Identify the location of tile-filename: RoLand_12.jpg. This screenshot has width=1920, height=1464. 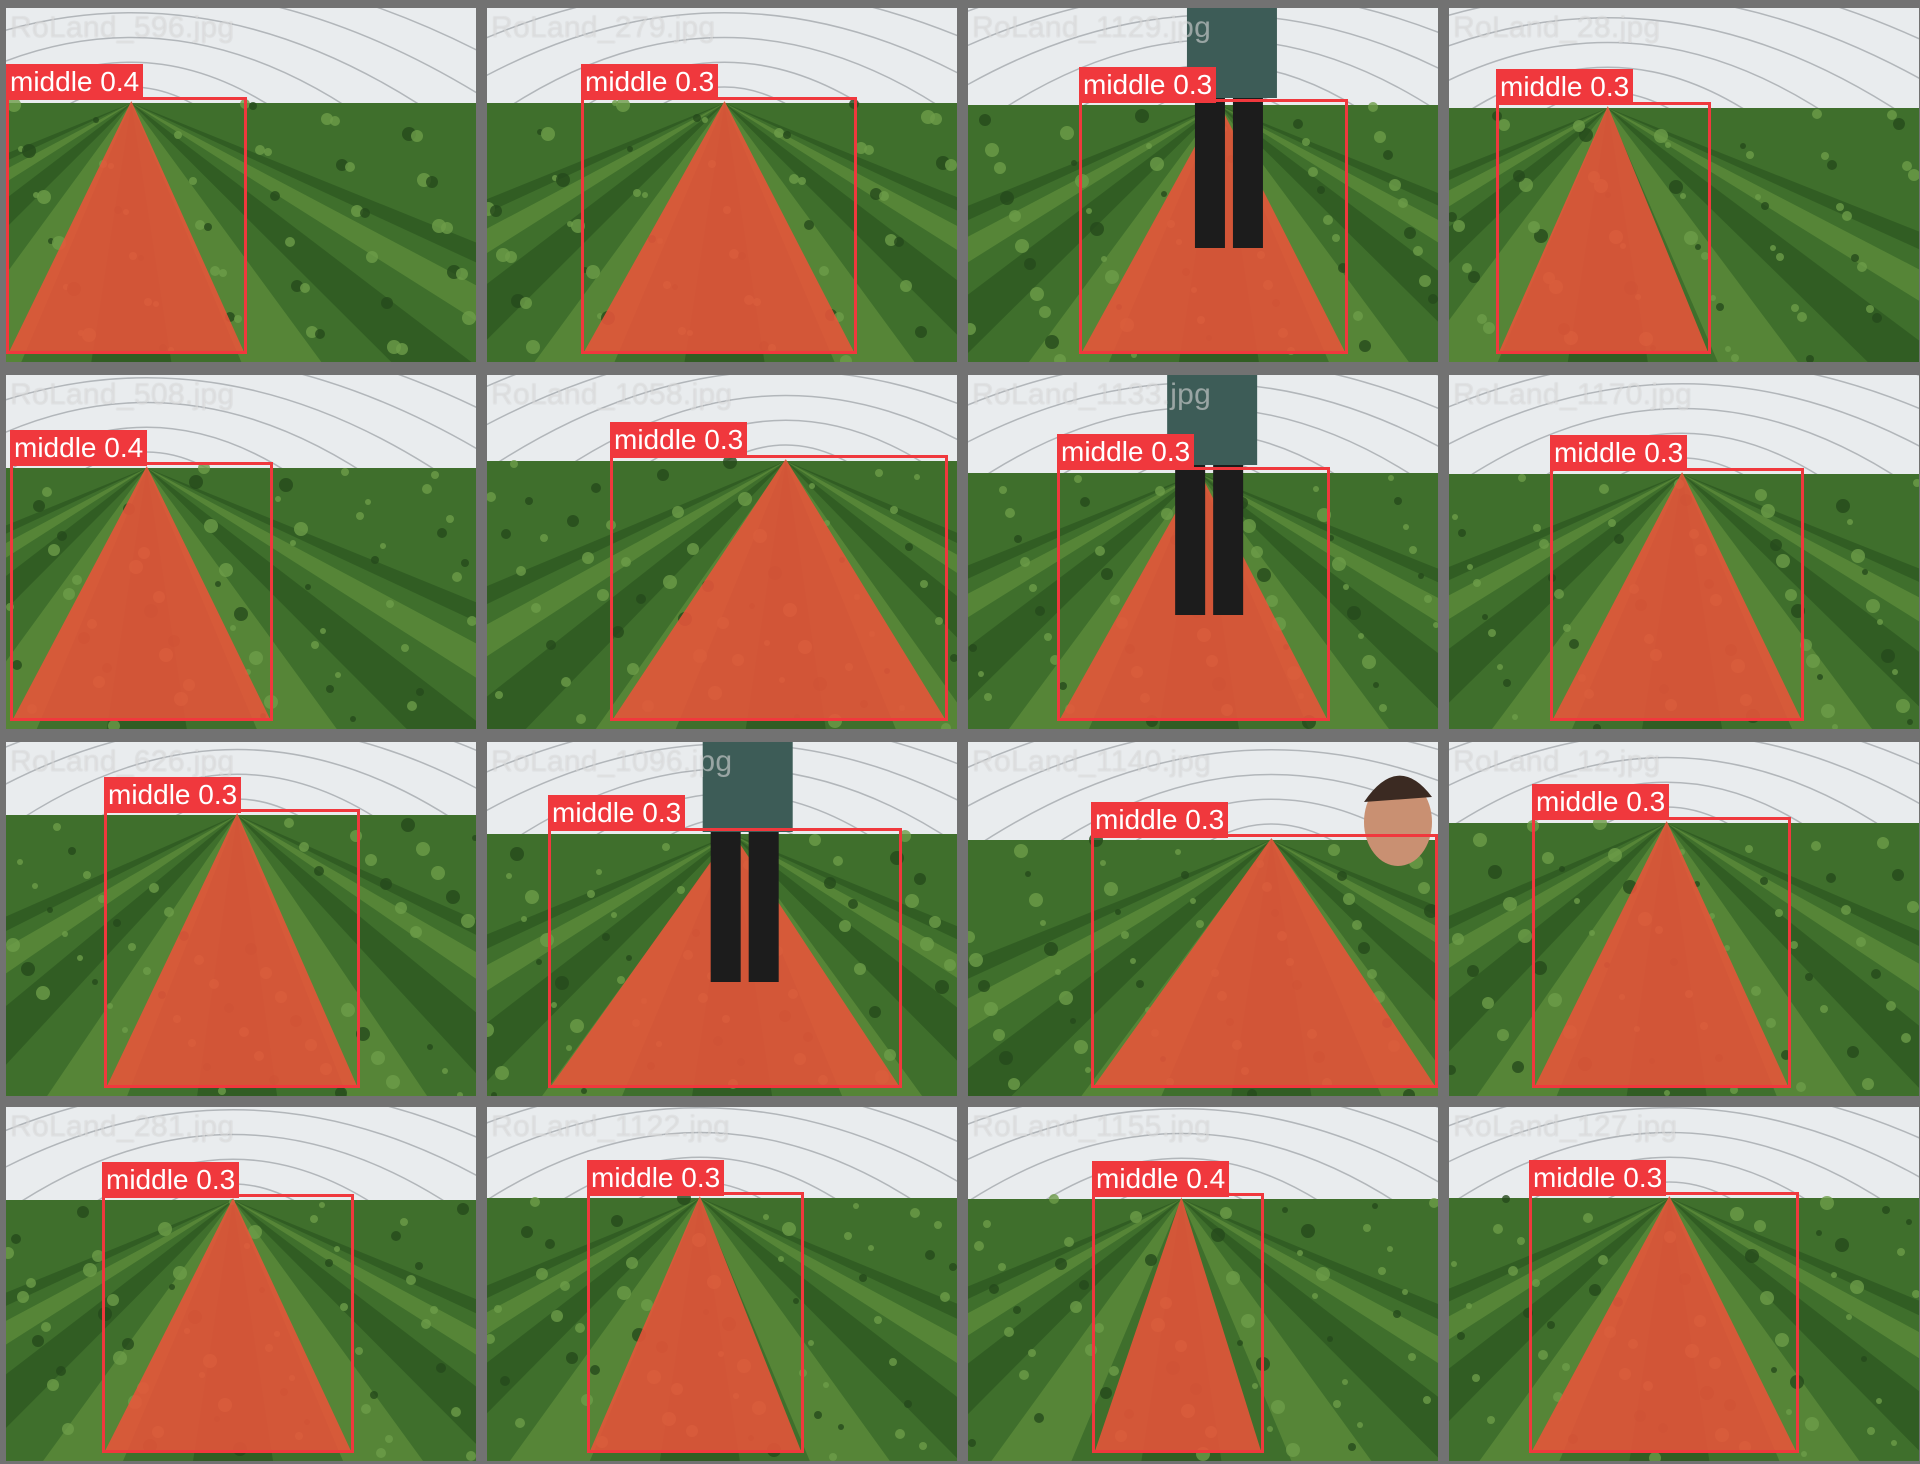
(1557, 761).